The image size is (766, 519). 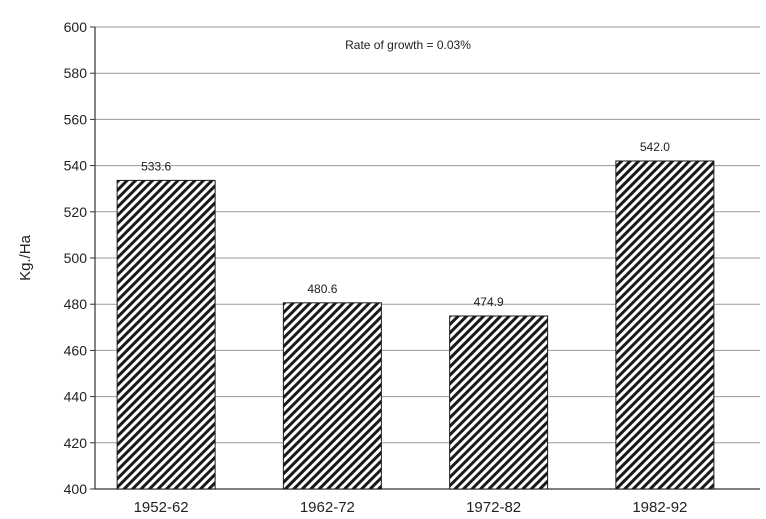 What do you see at coordinates (76, 489) in the screenshot?
I see `y-tick-label: 400` at bounding box center [76, 489].